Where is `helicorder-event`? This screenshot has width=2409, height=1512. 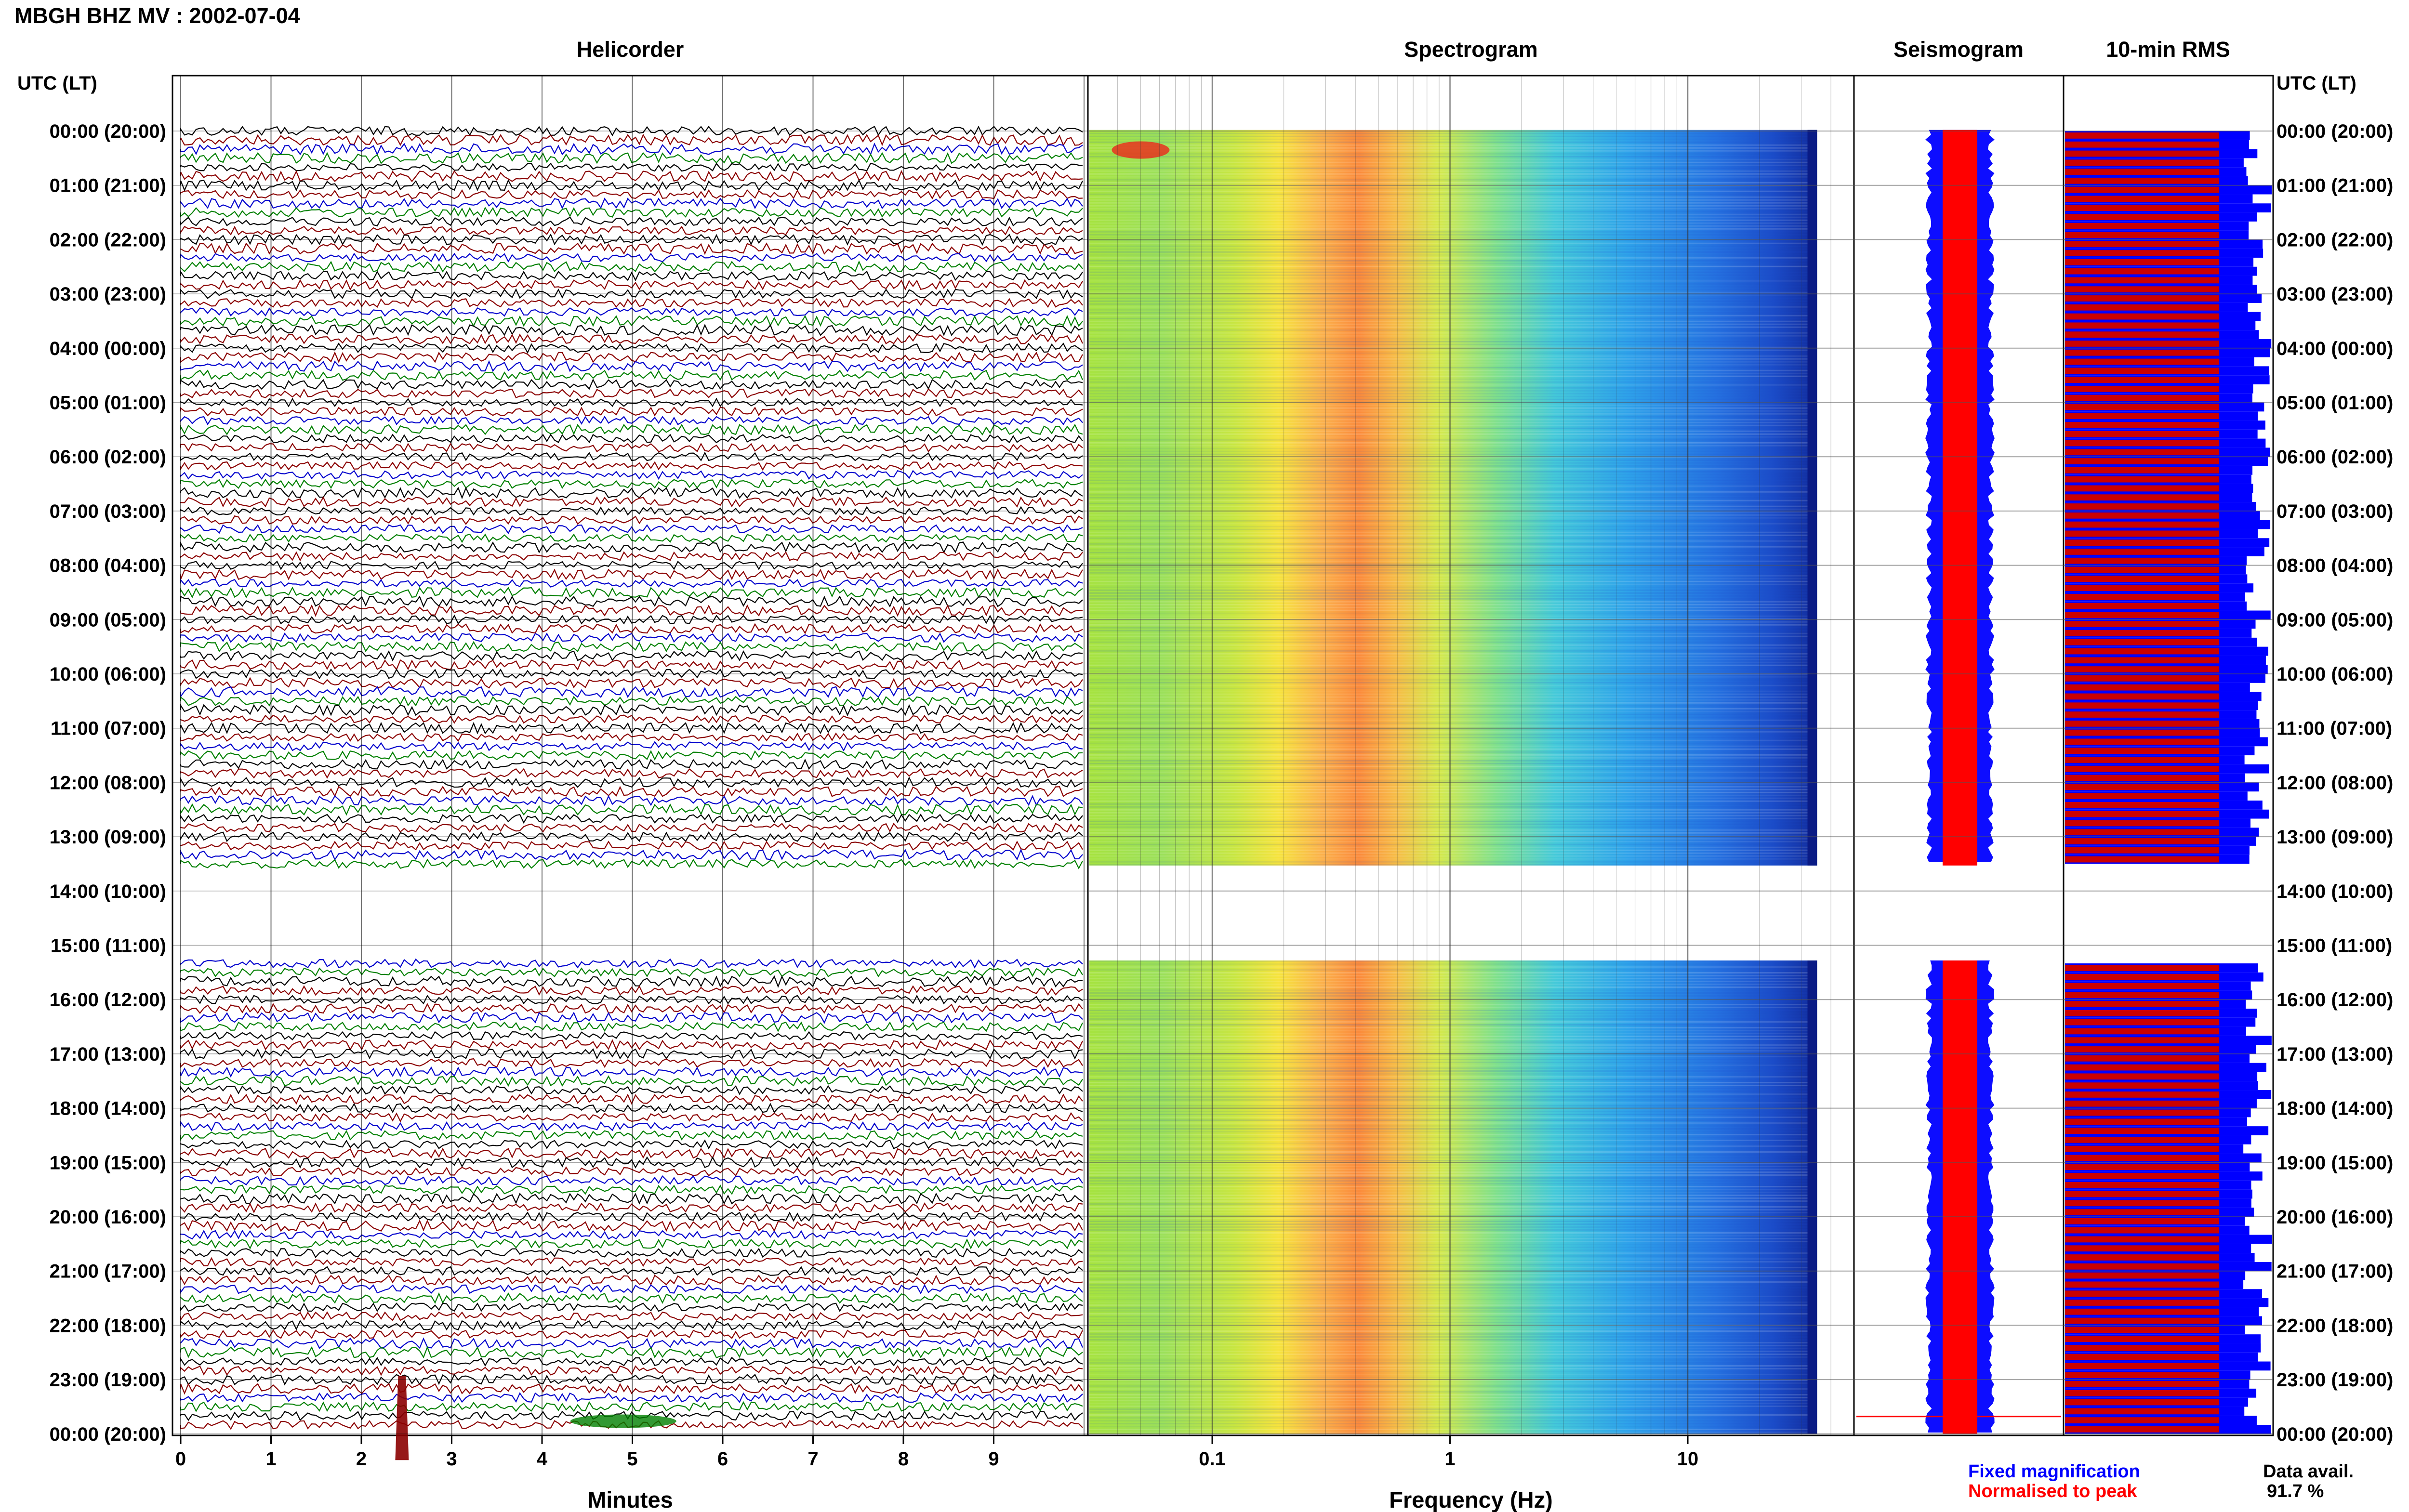 helicorder-event is located at coordinates (402, 1418).